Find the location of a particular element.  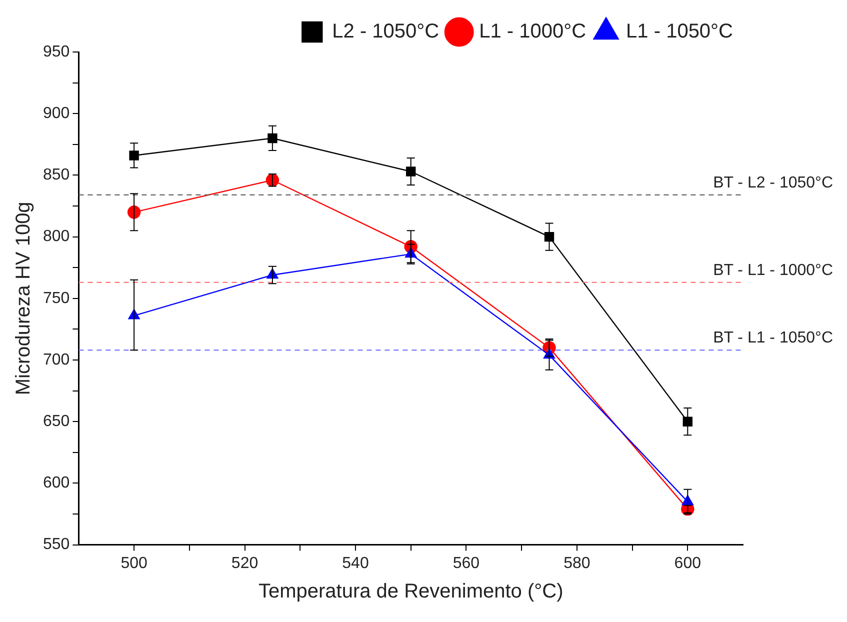

legend-label: L2 - 1050°C is located at coordinates (386, 31).